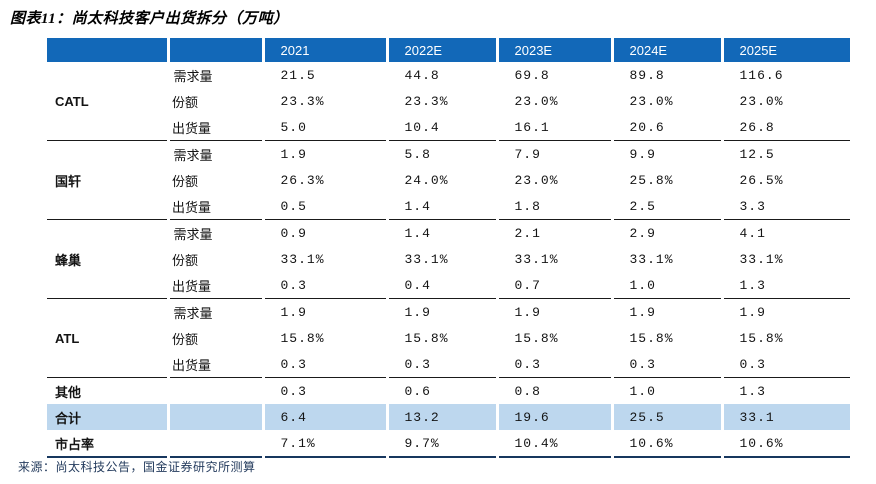 The width and height of the screenshot is (876, 484). Describe the element at coordinates (785, 153) in the screenshot. I see `data-cell: 12.5` at that location.